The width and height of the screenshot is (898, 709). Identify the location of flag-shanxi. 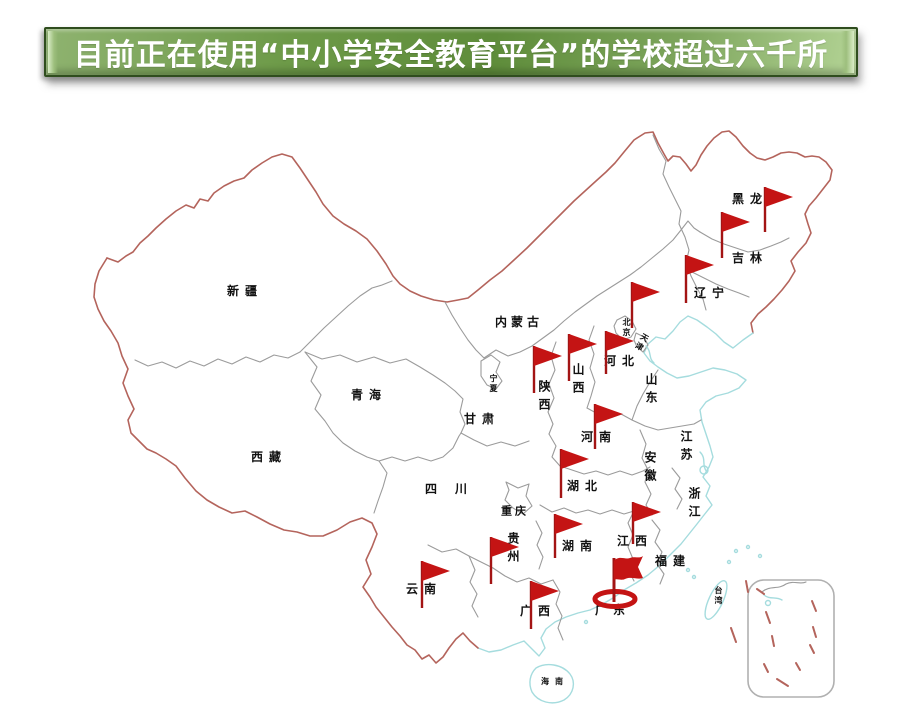
(582, 357).